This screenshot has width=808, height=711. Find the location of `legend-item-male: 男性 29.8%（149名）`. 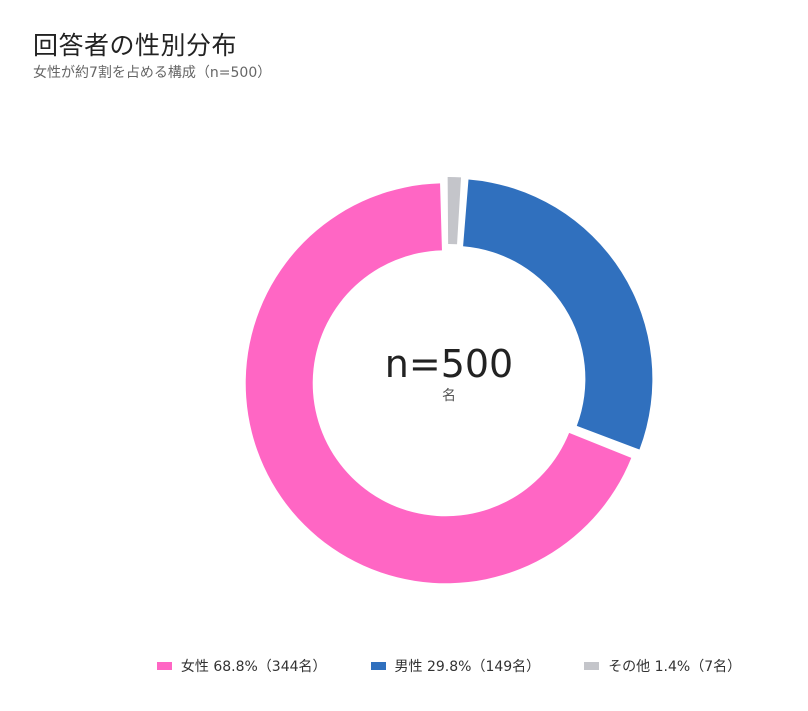

legend-item-male: 男性 29.8%（149名） is located at coordinates (455, 666).